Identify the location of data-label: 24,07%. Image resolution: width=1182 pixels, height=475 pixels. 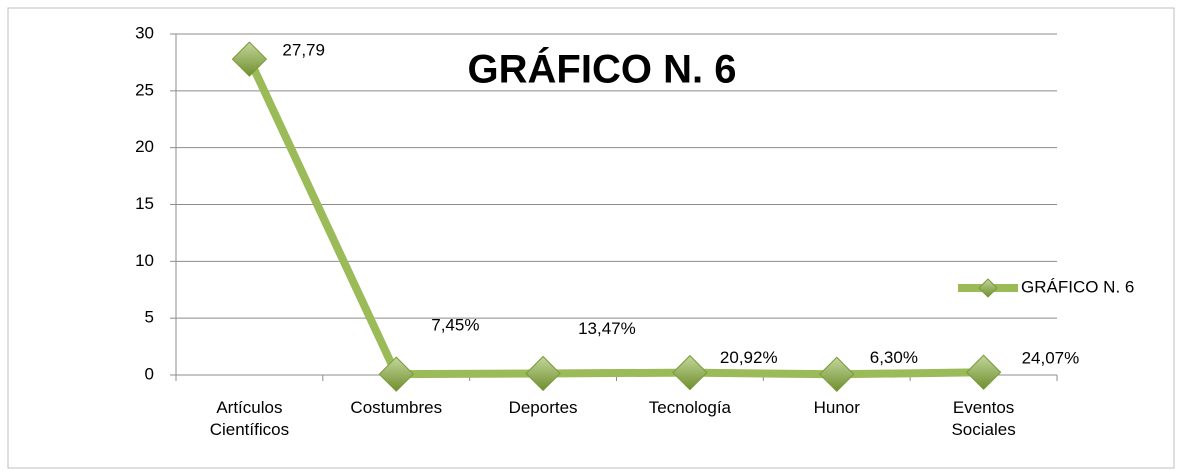
(1051, 358).